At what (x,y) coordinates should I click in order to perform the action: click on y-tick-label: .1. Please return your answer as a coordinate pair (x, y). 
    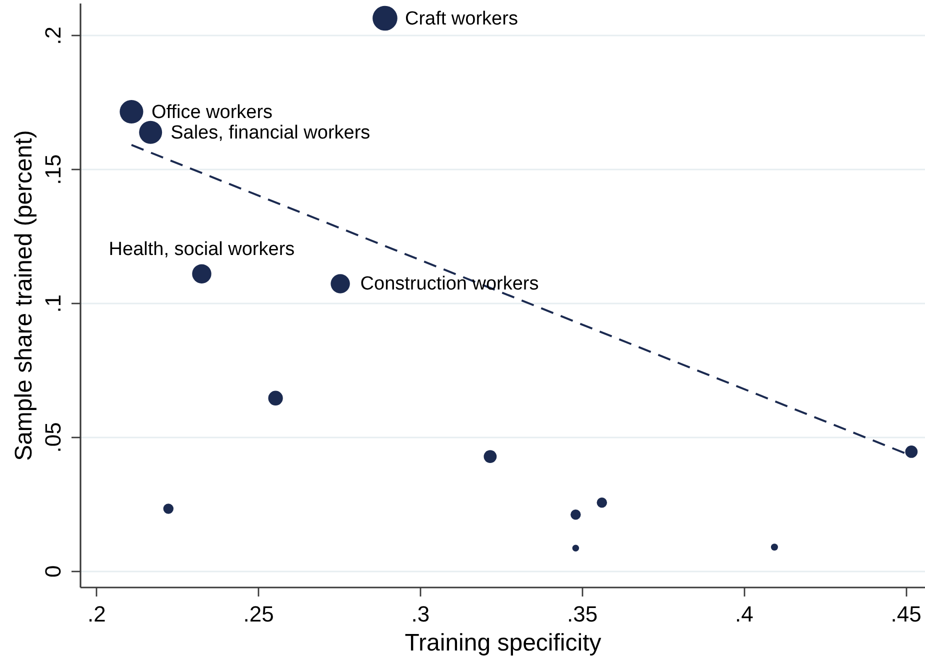
    Looking at the image, I should click on (53, 303).